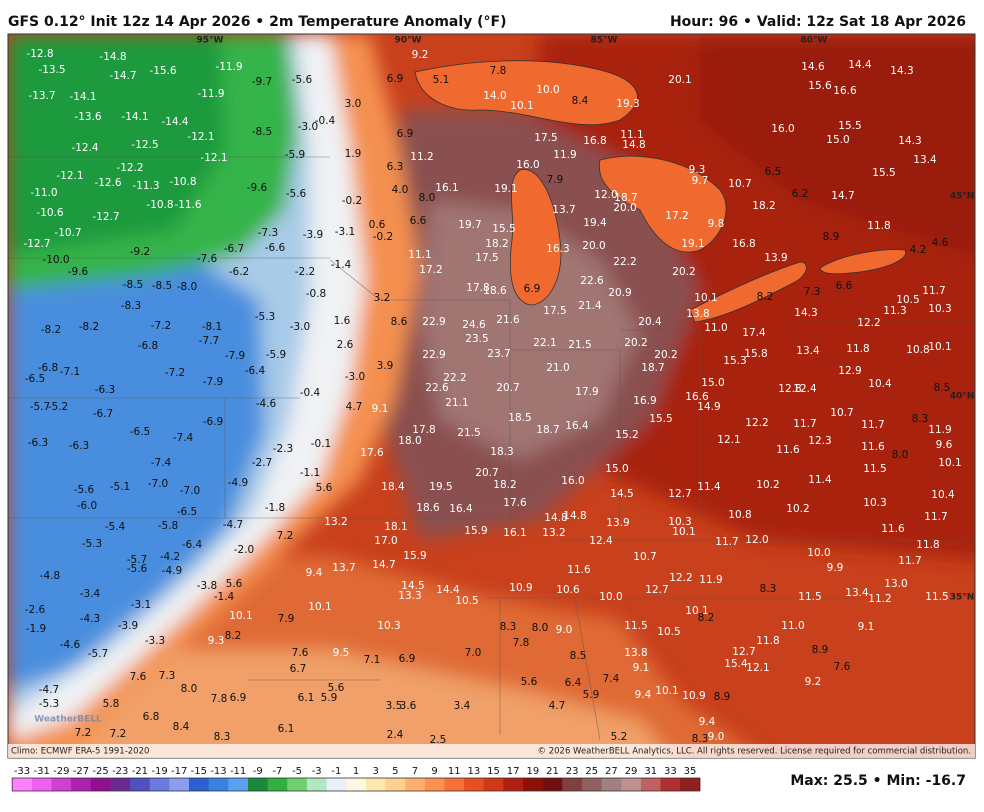 The height and width of the screenshot is (812, 984). Describe the element at coordinates (621, 494) in the screenshot. I see `map-value: 14.5` at that location.